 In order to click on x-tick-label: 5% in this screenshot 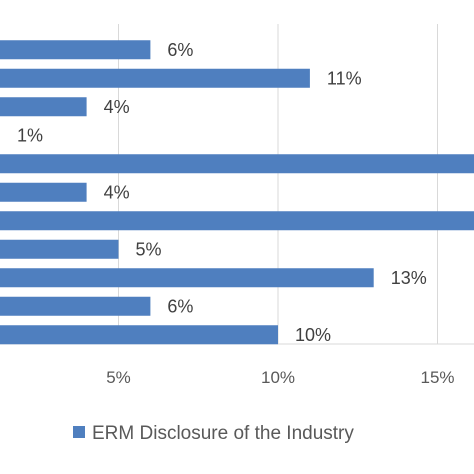, I will do `click(118, 377)`.